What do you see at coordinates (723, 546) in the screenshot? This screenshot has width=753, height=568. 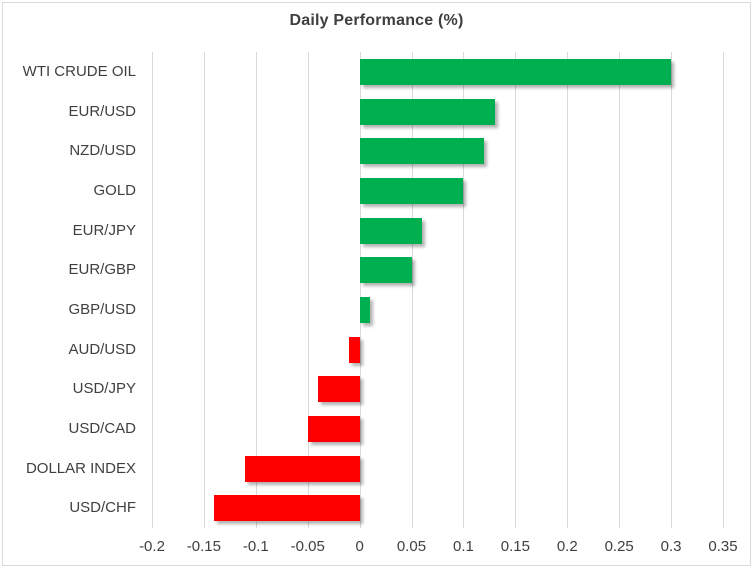 I see `x-tick-label: 0.35` at bounding box center [723, 546].